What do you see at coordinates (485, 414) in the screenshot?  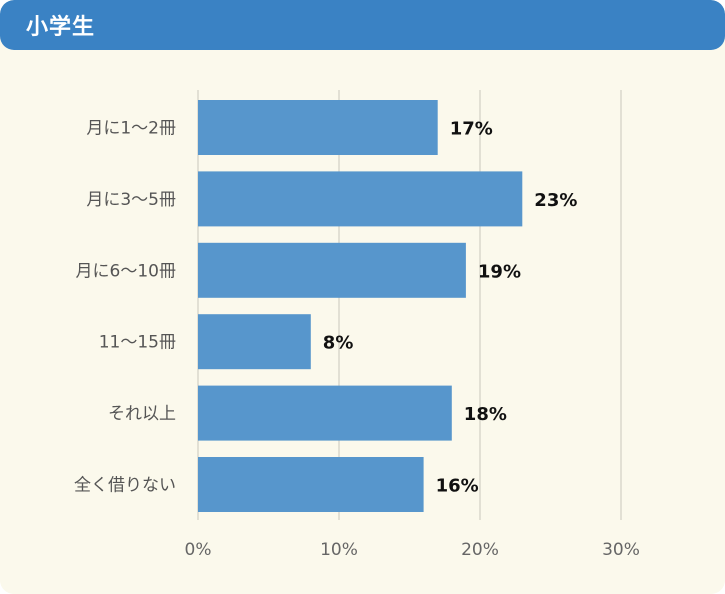 I see `data-label: 18%` at bounding box center [485, 414].